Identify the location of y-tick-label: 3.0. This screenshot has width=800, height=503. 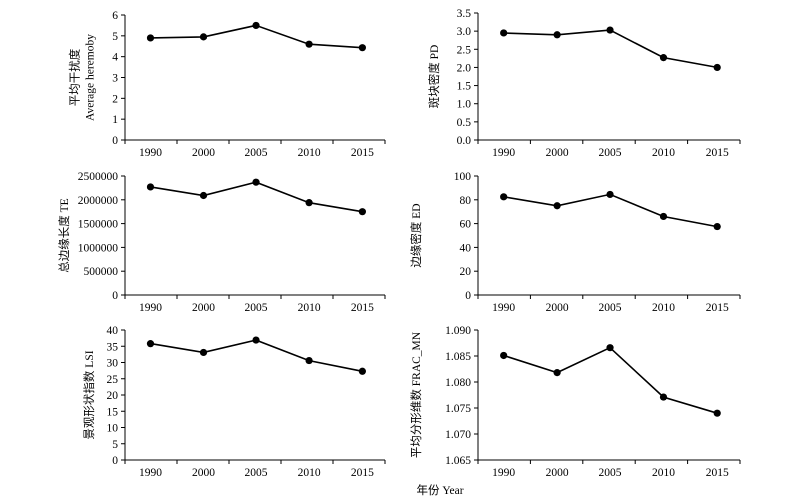
(464, 32).